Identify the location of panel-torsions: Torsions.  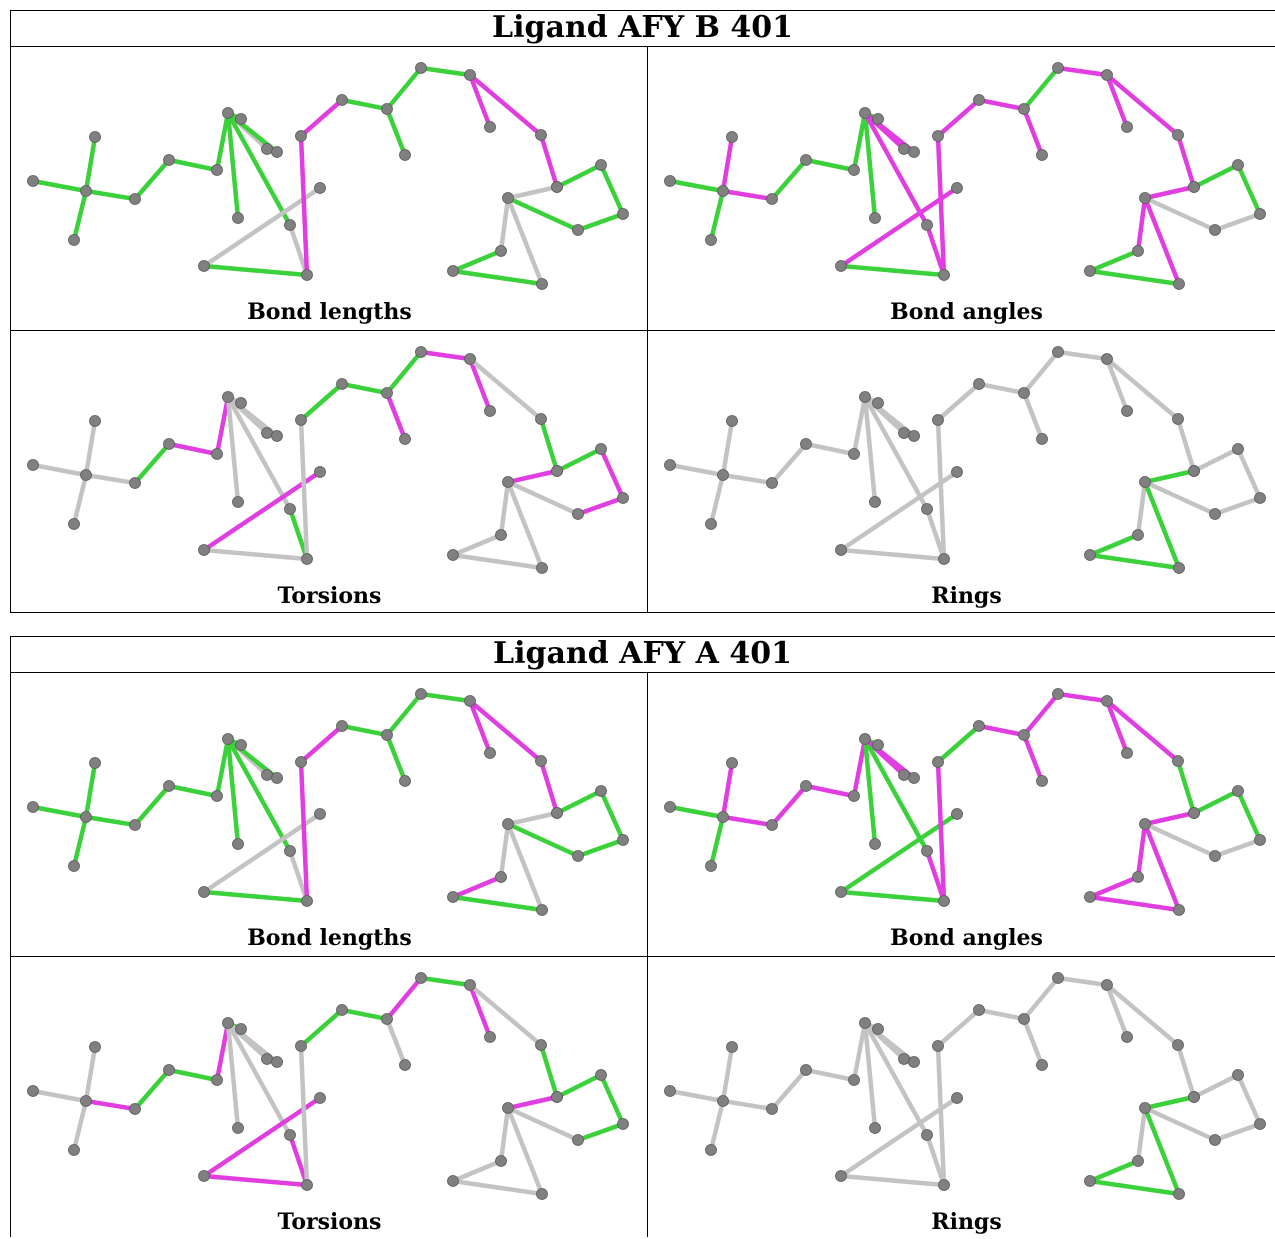
(329, 472).